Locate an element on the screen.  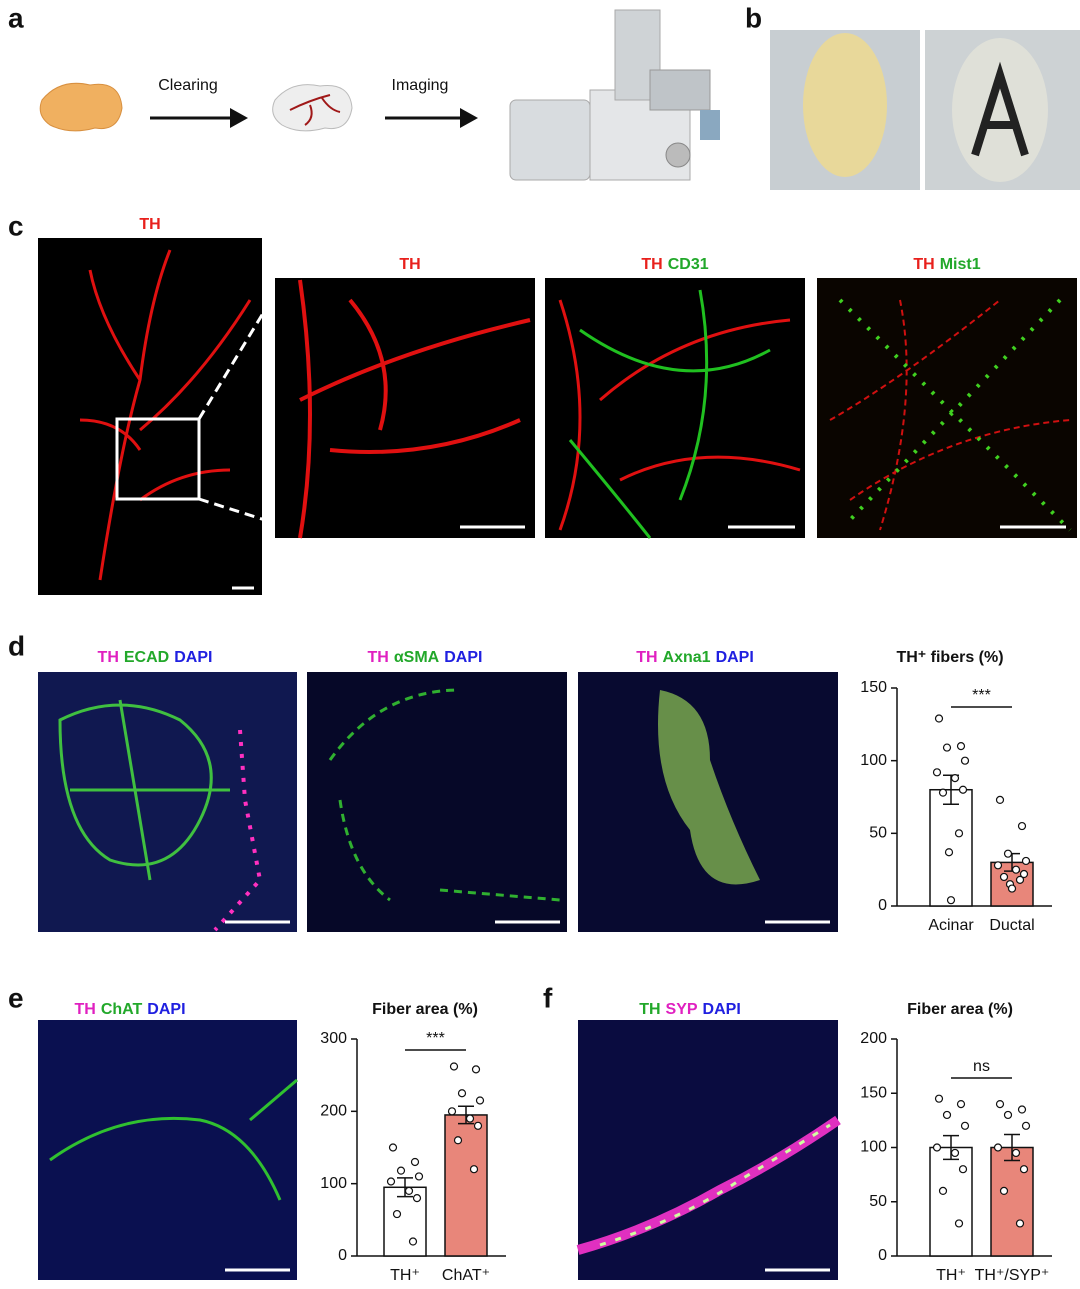
significance-label: ns is located at coordinates (981, 1066).